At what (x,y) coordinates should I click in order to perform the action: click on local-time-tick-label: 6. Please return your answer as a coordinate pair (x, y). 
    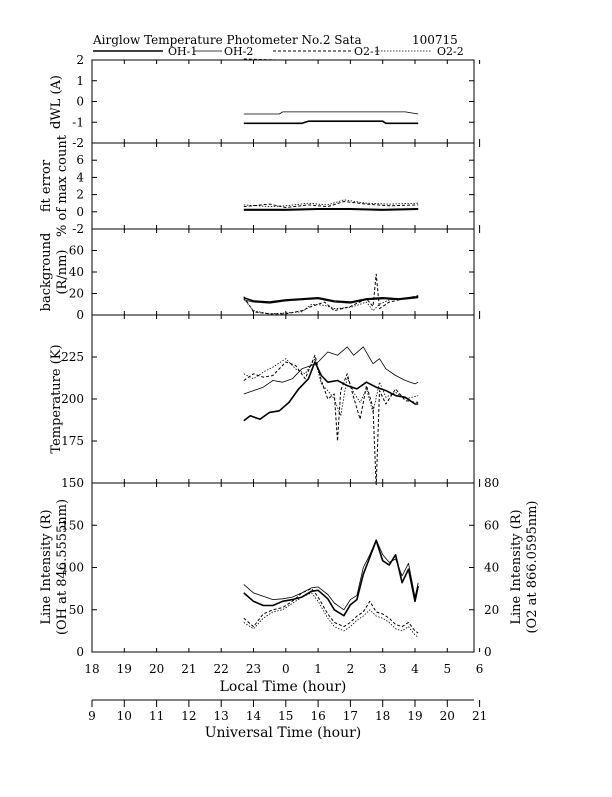
    Looking at the image, I should click on (480, 669).